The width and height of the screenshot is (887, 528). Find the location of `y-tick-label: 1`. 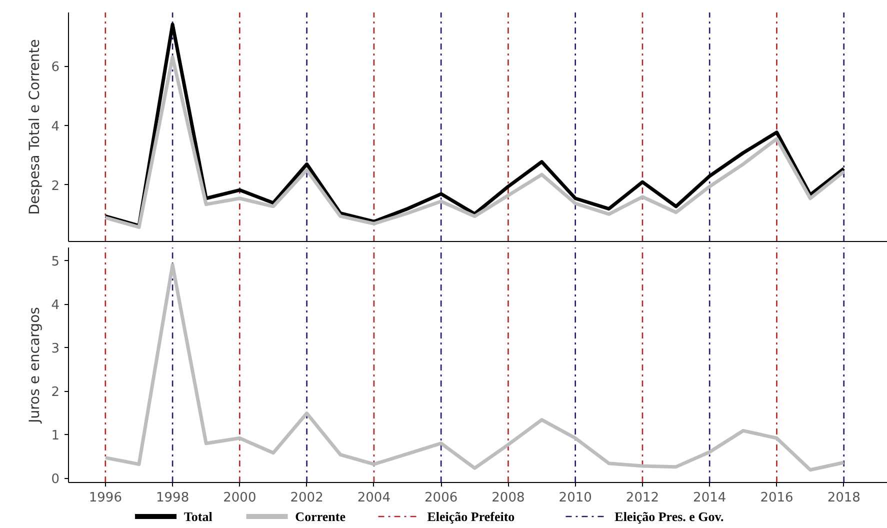

y-tick-label: 1 is located at coordinates (55, 436).